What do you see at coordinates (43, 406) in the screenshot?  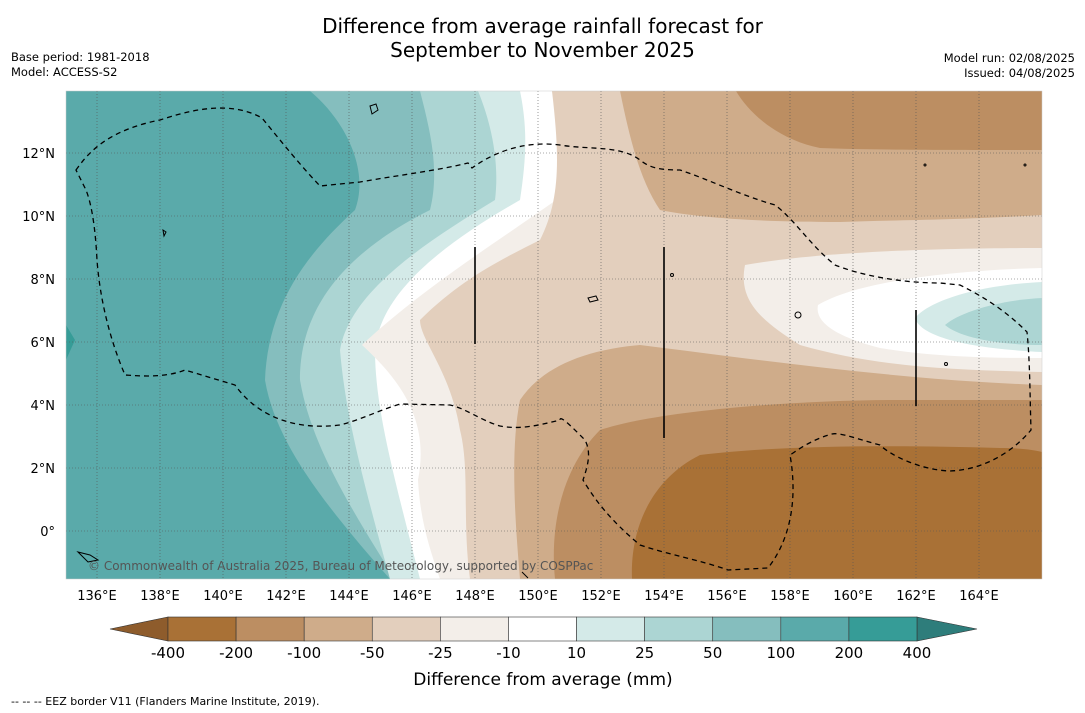 I see `lat-label: 4°N` at bounding box center [43, 406].